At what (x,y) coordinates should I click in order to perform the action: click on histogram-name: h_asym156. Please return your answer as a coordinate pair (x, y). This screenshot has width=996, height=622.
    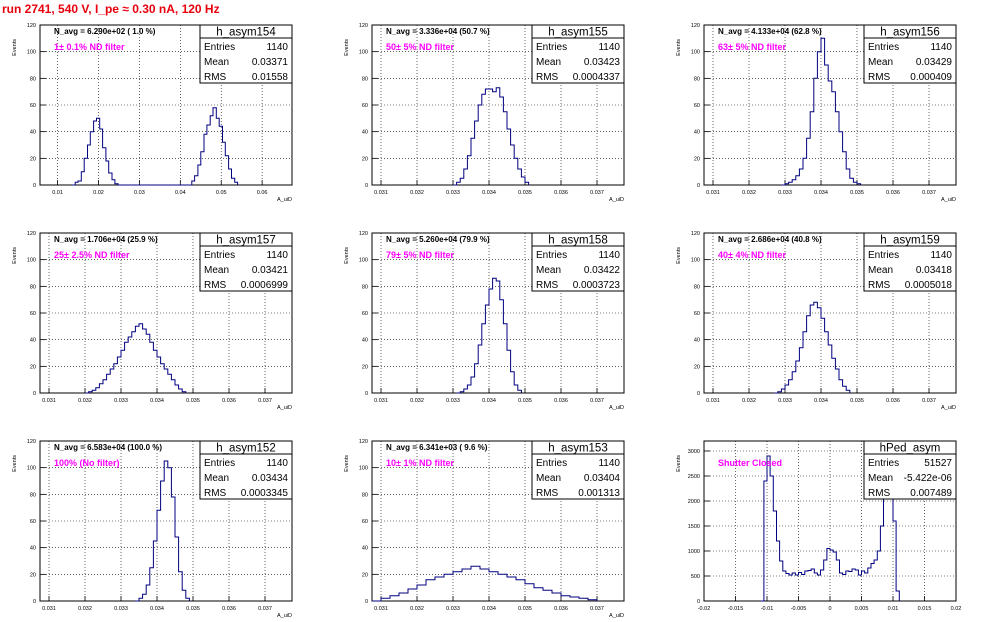
    Looking at the image, I should click on (909, 33).